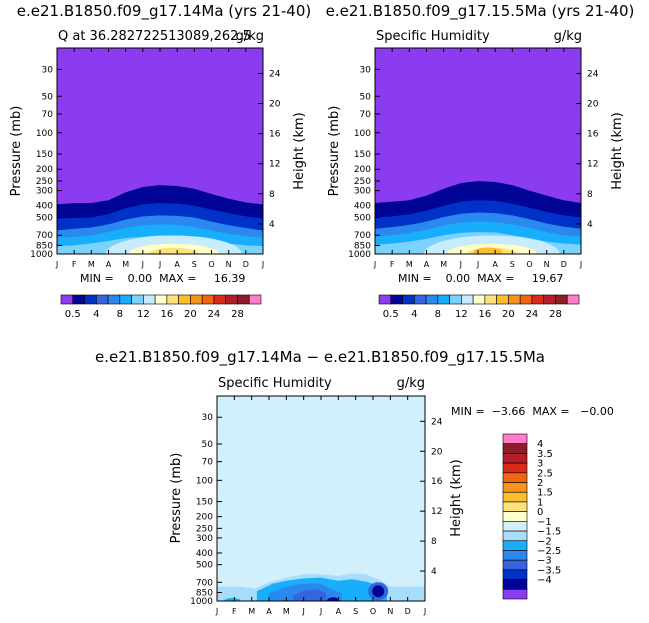 This screenshot has height=623, width=649. What do you see at coordinates (593, 74) in the screenshot?
I see `y2-tick-label: 24` at bounding box center [593, 74].